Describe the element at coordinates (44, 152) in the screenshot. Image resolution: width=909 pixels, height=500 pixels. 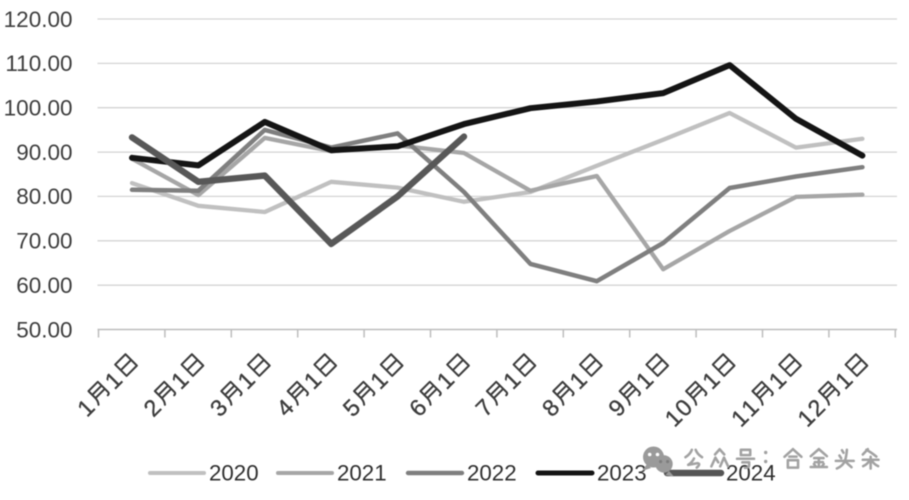
I see `svg-text: 90.00` at that location.